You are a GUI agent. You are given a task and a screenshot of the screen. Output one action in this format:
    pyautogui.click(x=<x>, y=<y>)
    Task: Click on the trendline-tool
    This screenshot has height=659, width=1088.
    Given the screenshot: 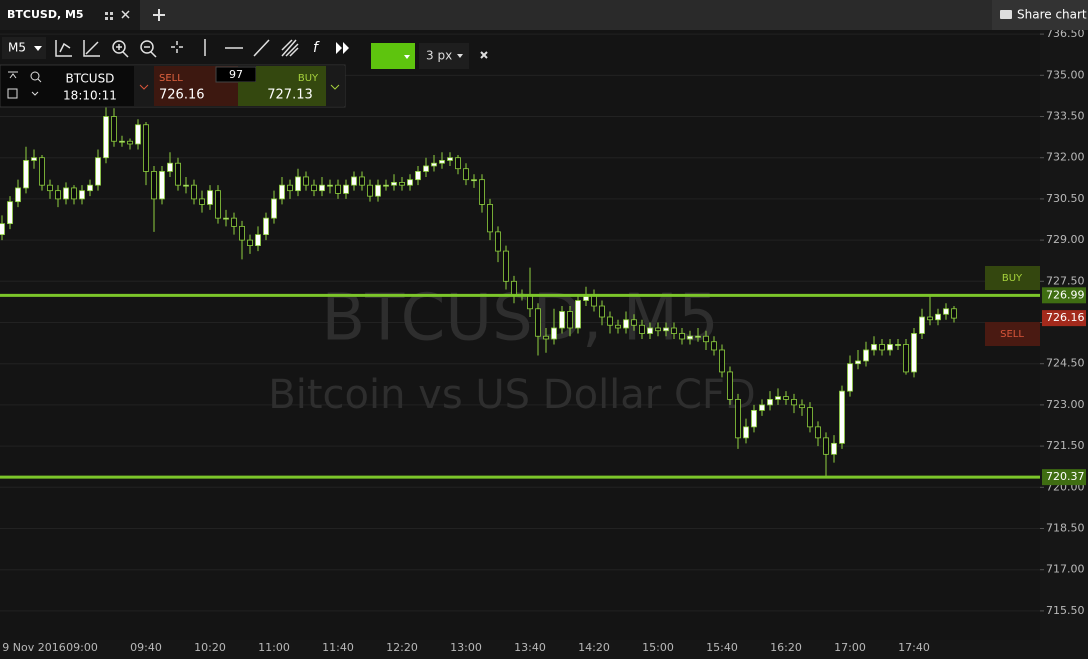 What is the action you would take?
    pyautogui.click(x=261, y=48)
    